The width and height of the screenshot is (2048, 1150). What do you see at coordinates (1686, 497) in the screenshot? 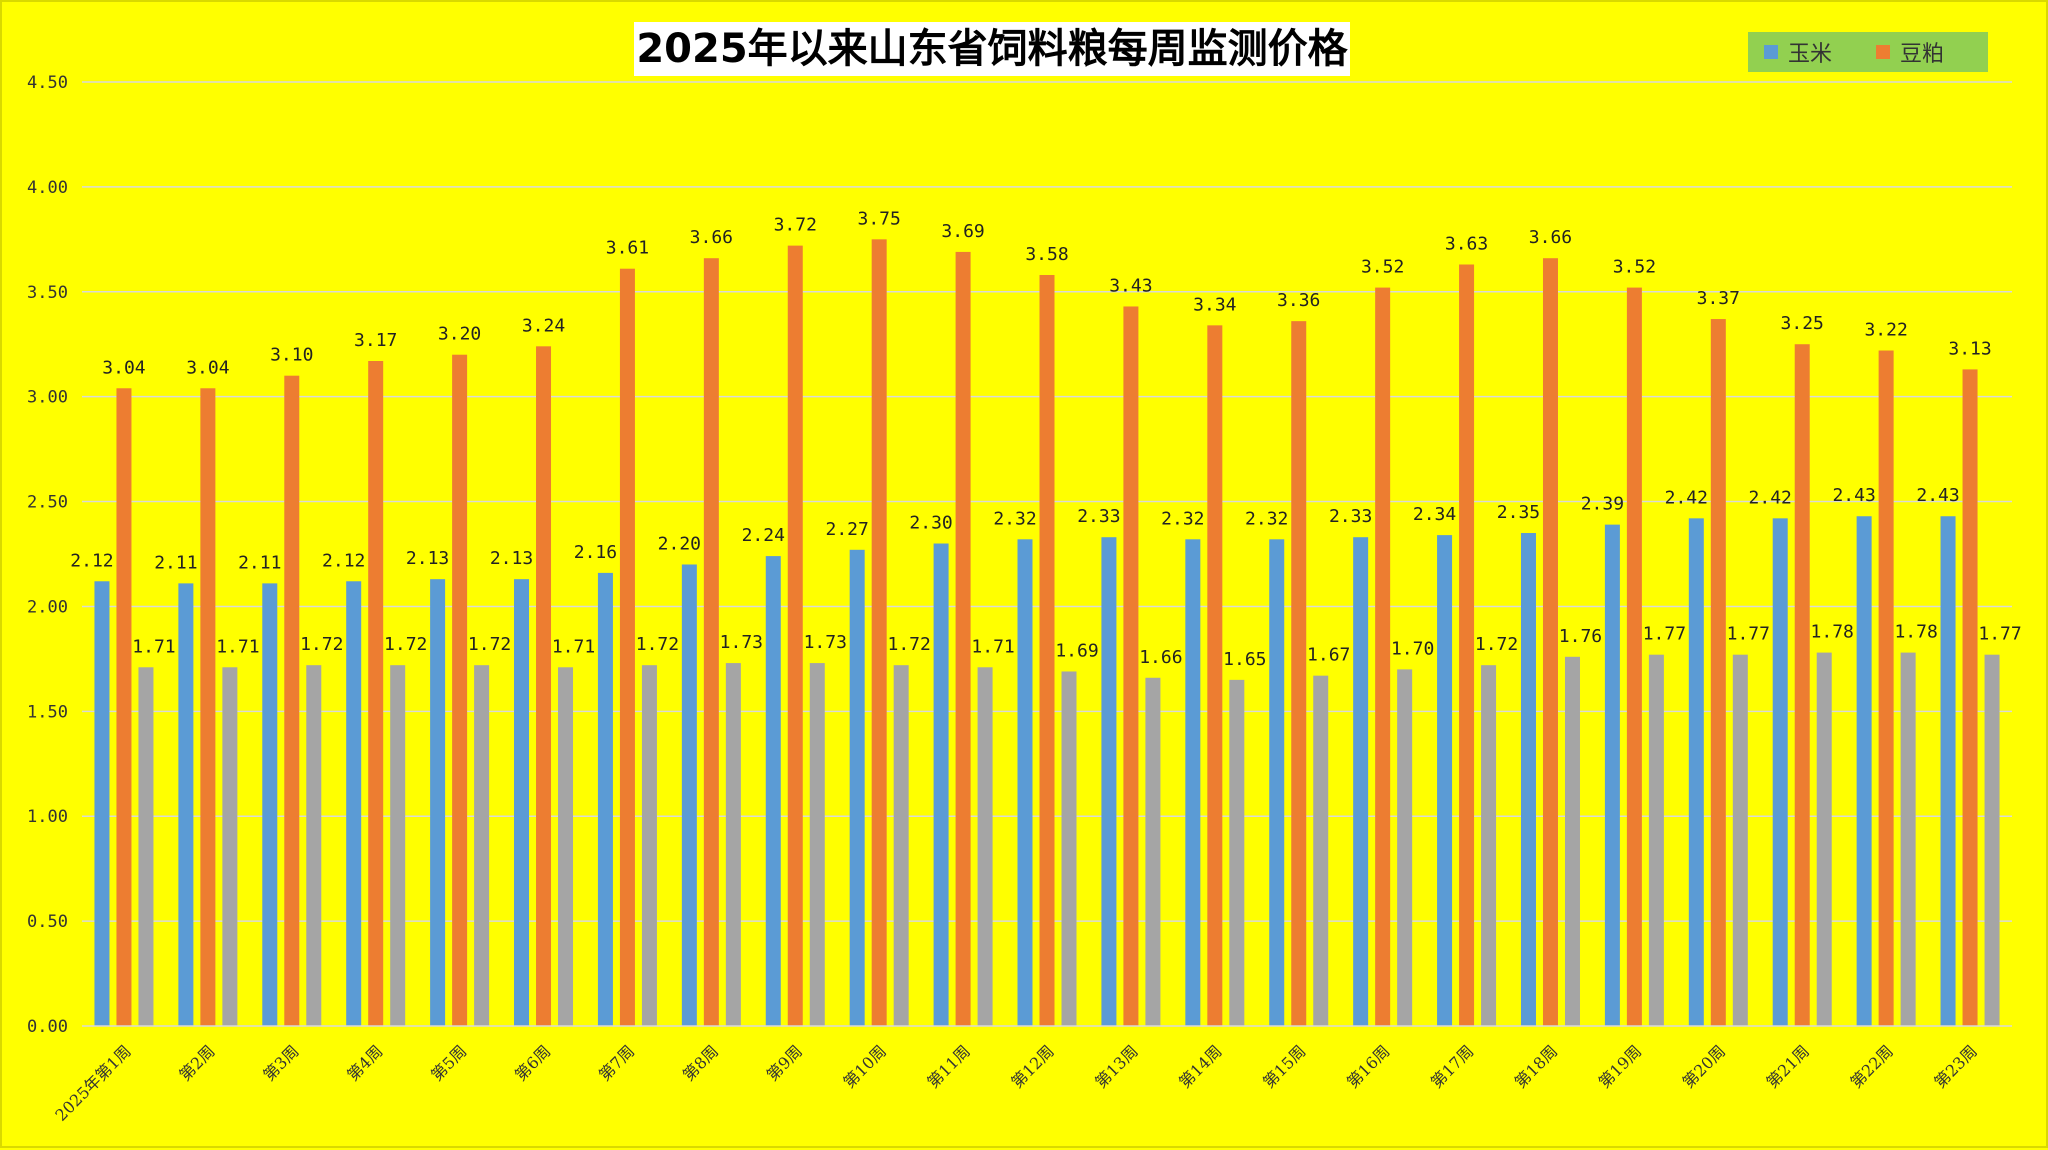
I see `data-label: 2.42` at bounding box center [1686, 497].